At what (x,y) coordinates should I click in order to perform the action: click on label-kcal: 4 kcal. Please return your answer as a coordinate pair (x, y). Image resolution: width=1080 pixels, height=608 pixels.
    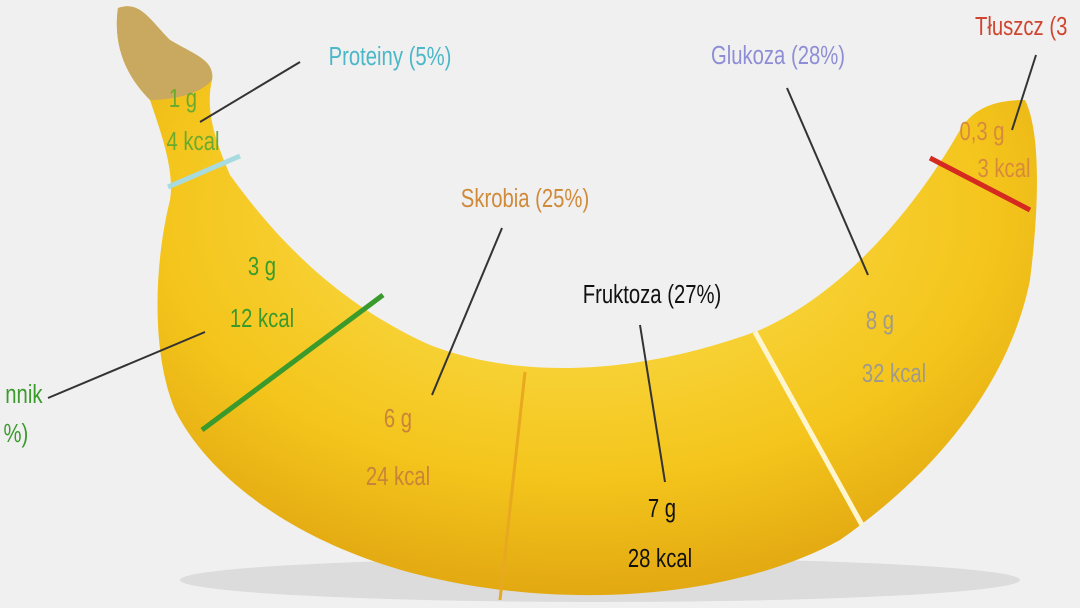
    Looking at the image, I should click on (193, 140).